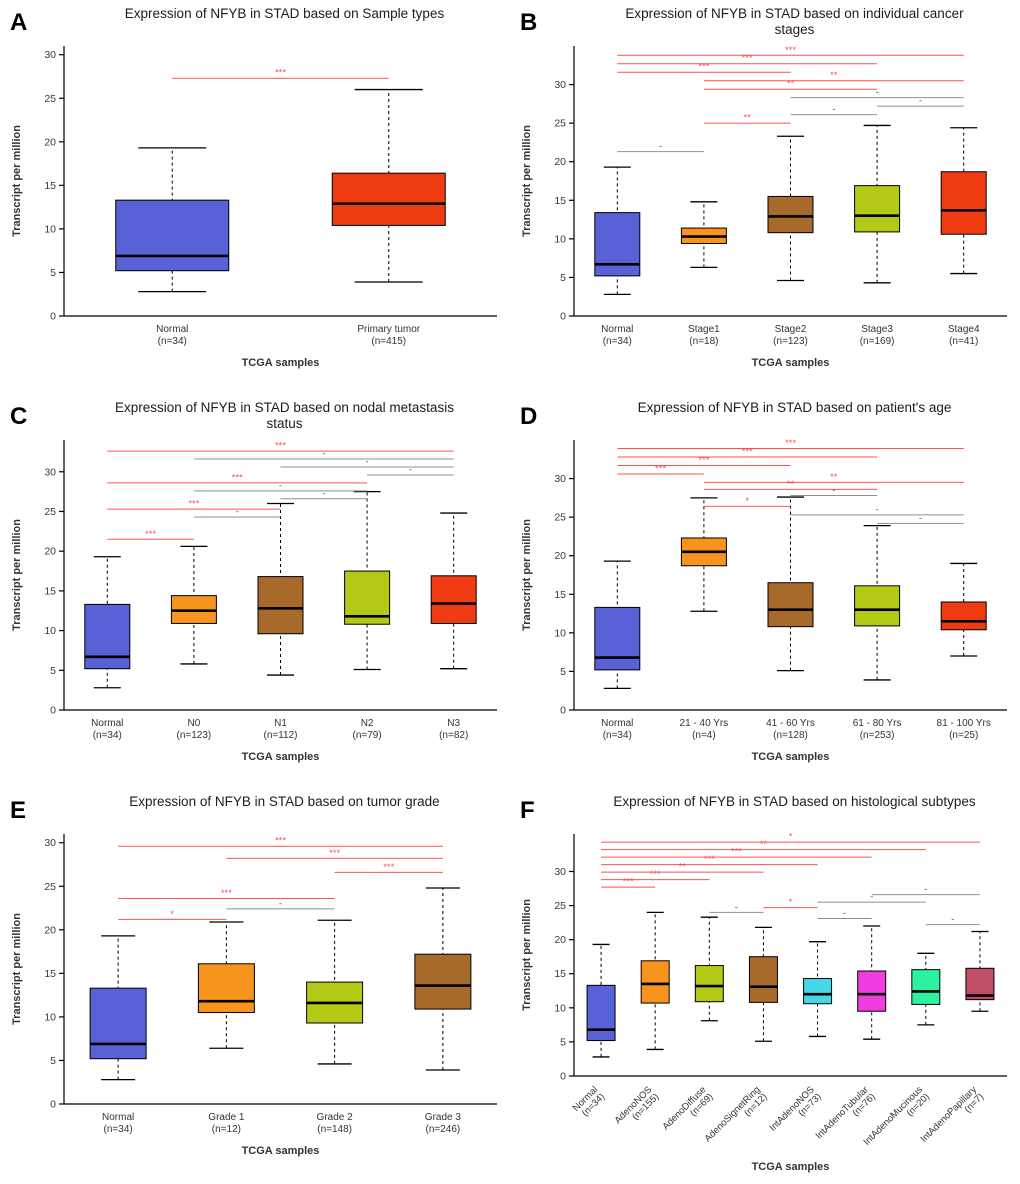 Image resolution: width=1020 pixels, height=1184 pixels. What do you see at coordinates (703, 341) in the screenshot?
I see `category-count: (n=18)` at bounding box center [703, 341].